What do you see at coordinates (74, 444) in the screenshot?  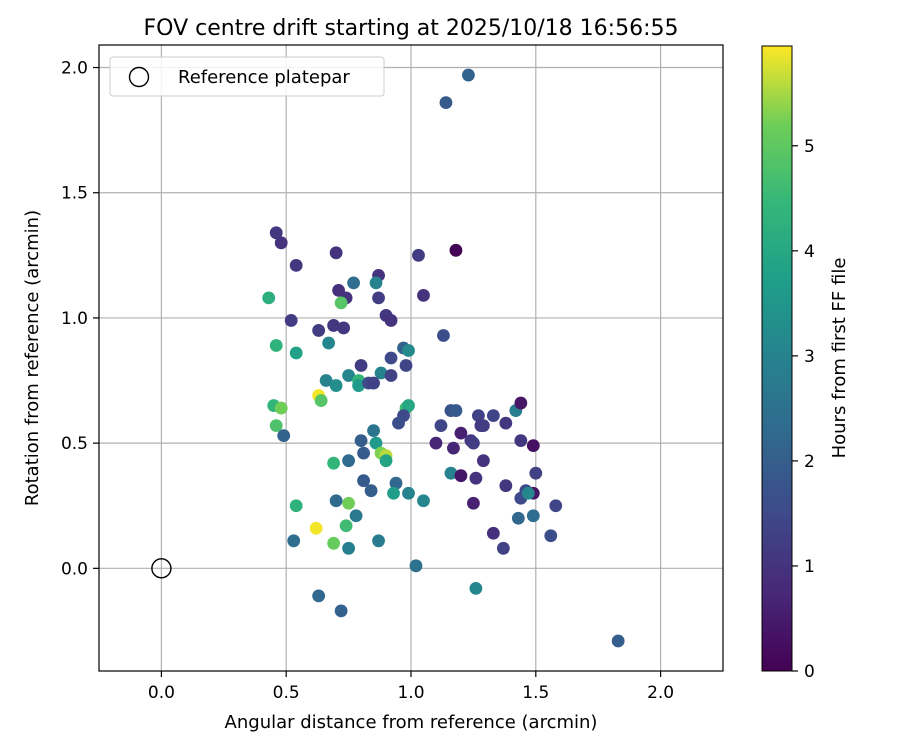 I see `y-tick-label: 0.5` at bounding box center [74, 444].